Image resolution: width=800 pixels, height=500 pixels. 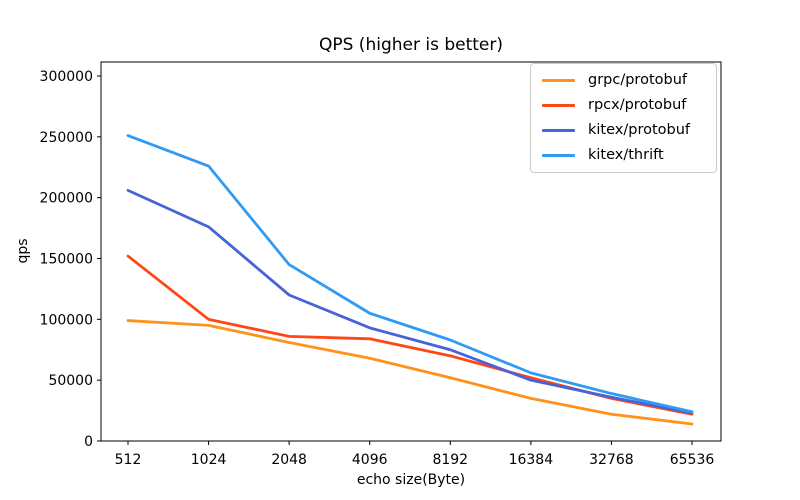 What do you see at coordinates (88, 442) in the screenshot?
I see `y-tick-label: 0` at bounding box center [88, 442].